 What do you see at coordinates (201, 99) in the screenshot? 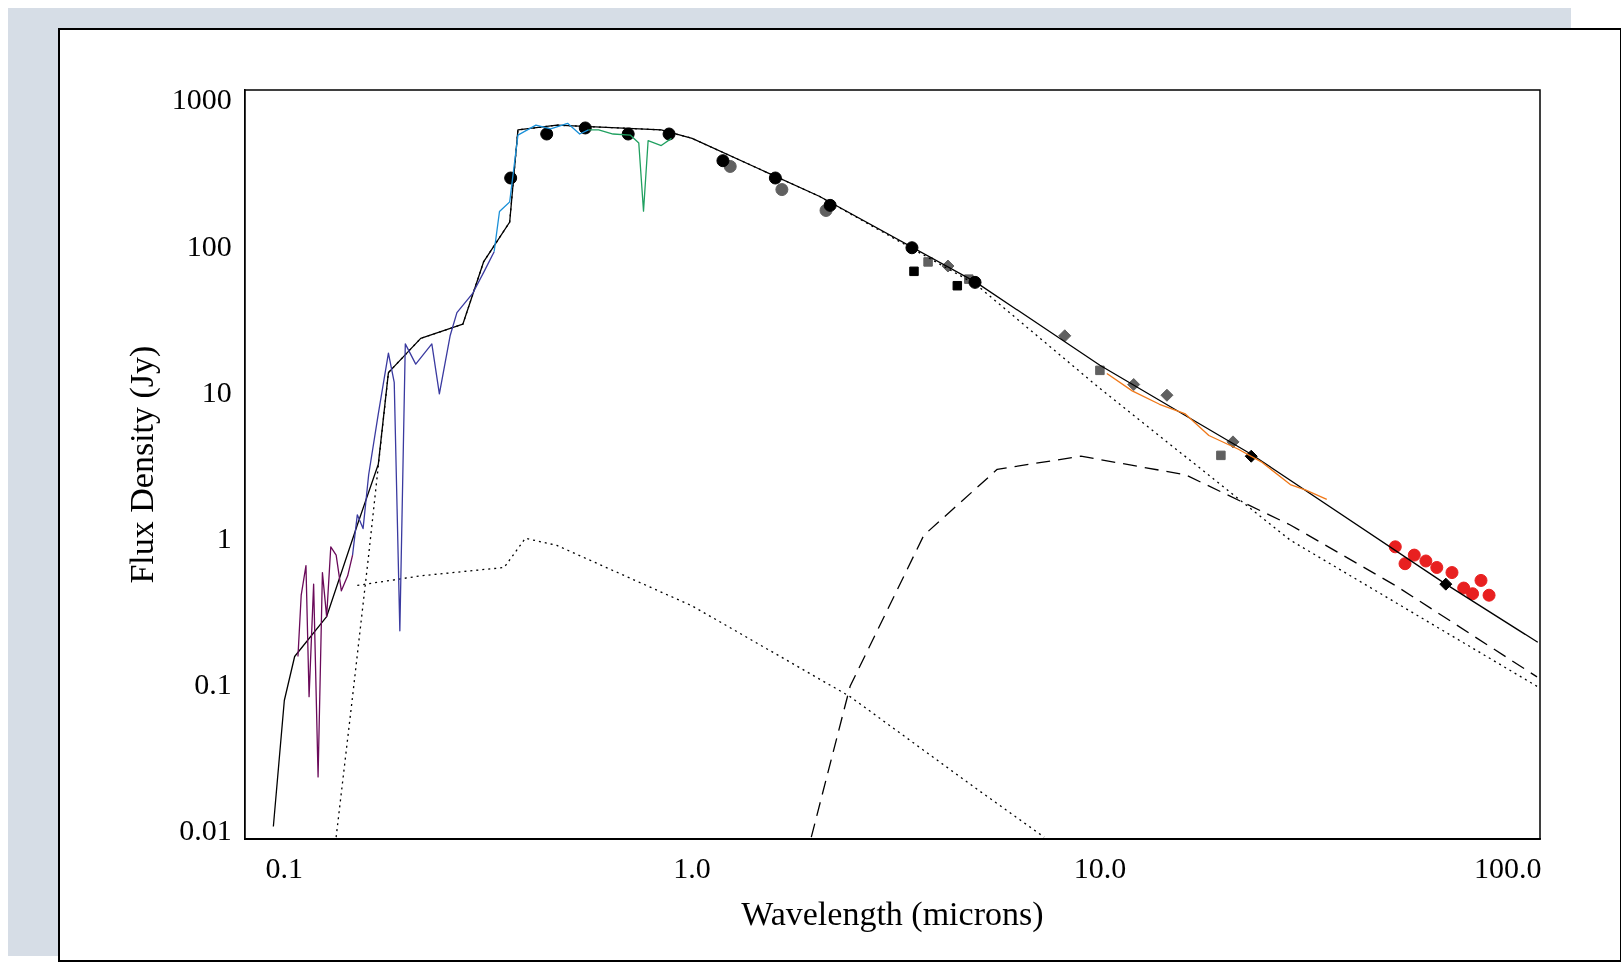
I see `y-tick-label: 1000` at bounding box center [201, 99].